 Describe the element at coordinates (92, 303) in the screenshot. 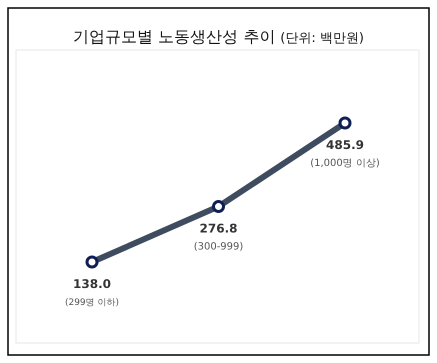

I see `text: (299명 이하)` at that location.